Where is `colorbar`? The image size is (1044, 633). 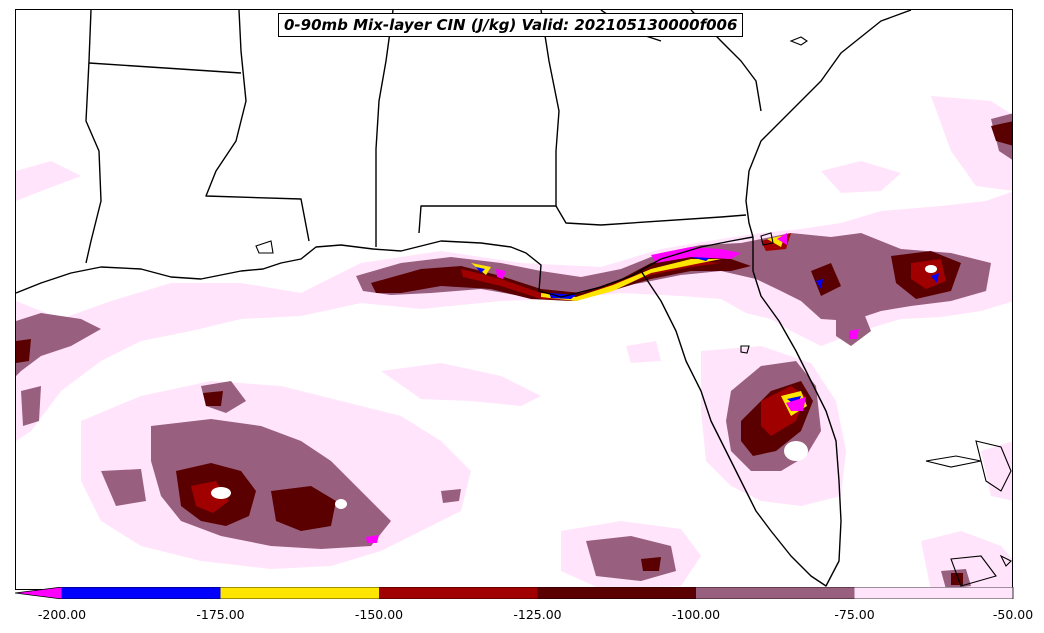 colorbar is located at coordinates (514, 593).